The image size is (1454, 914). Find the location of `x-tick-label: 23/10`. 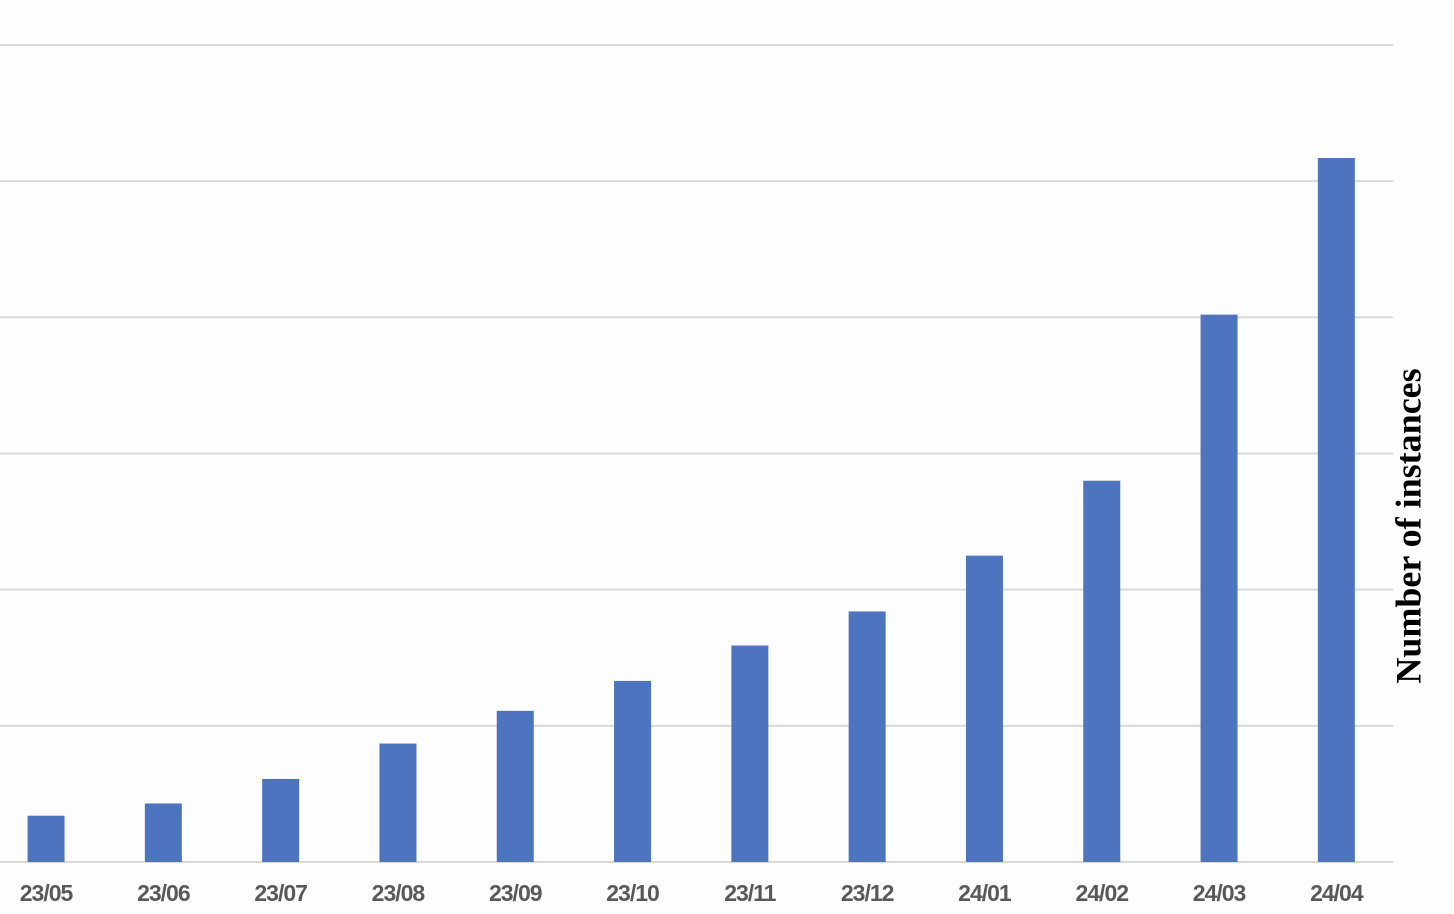

x-tick-label: 23/10 is located at coordinates (632, 893).